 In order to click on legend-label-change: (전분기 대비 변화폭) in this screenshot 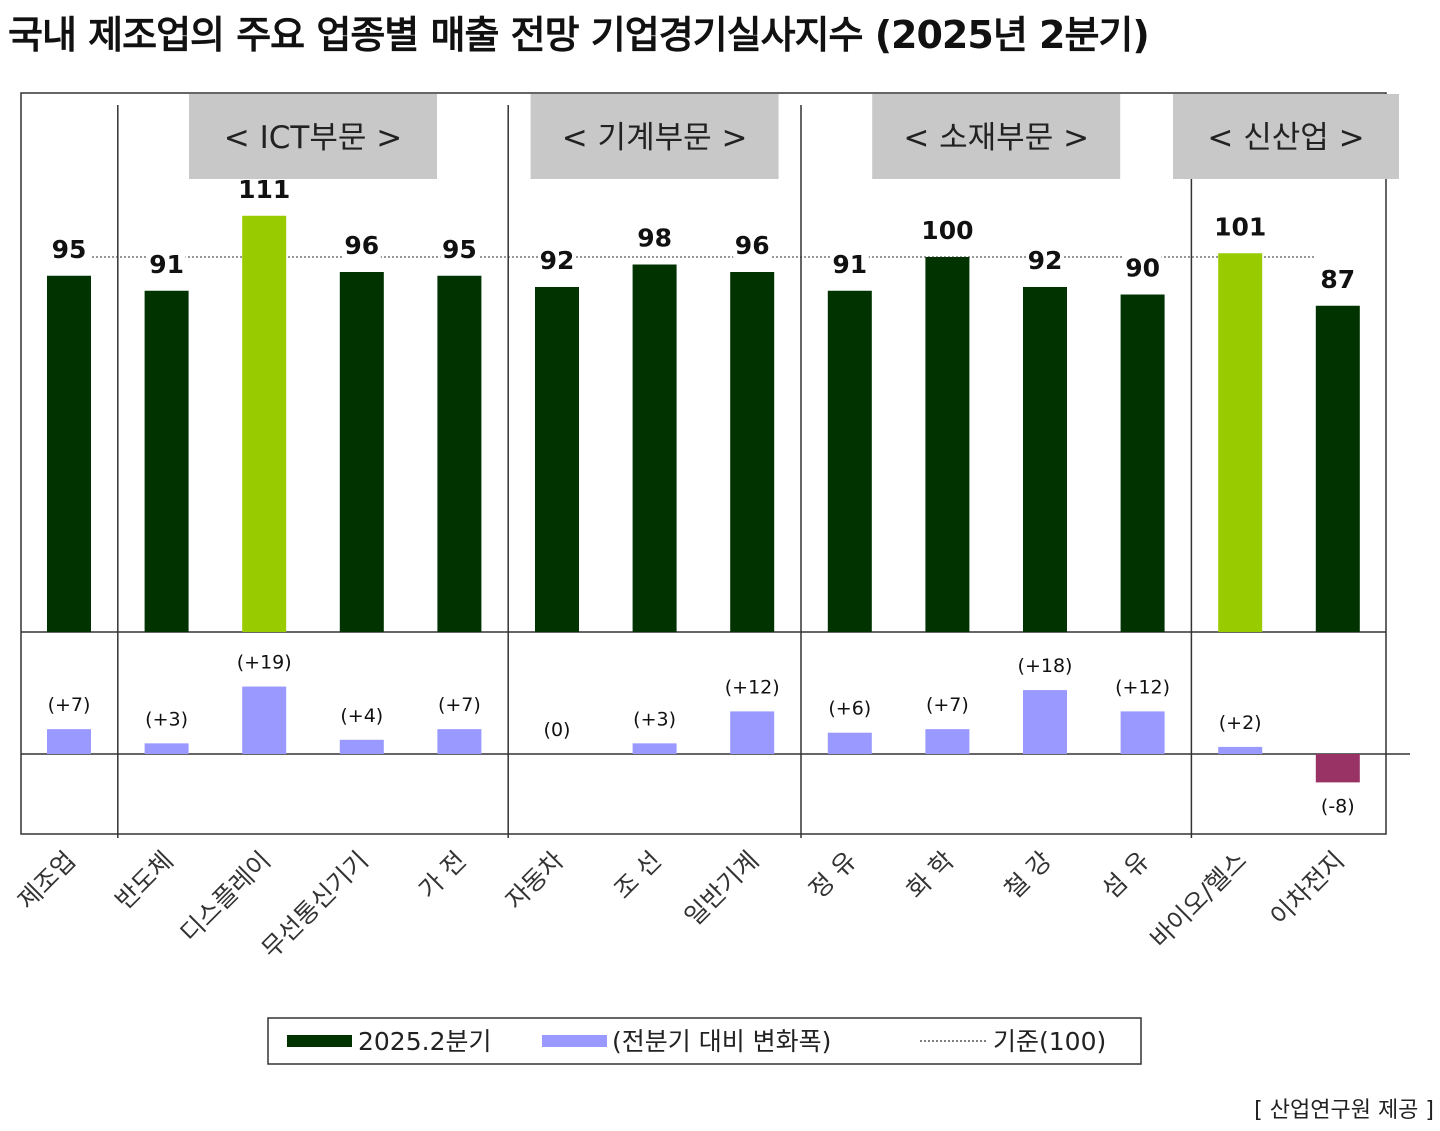, I will do `click(721, 1041)`.